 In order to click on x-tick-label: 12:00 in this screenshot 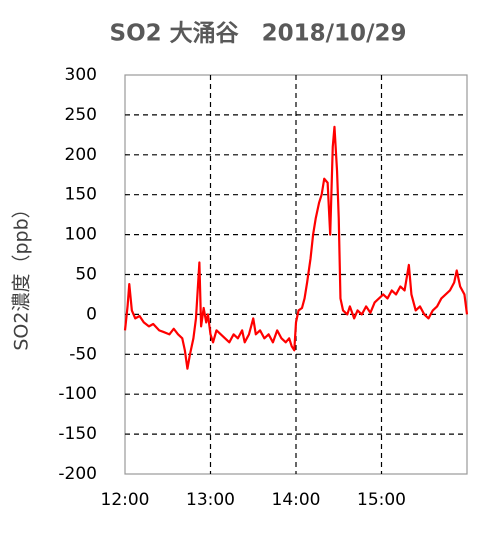, I will do `click(125, 500)`.